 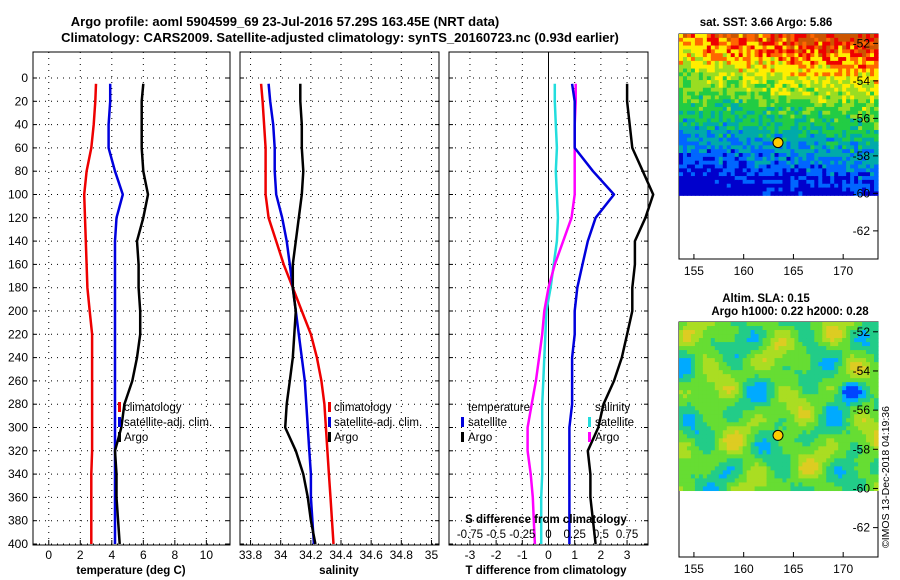 I want to click on map-y-tick-label: -62, so click(x=862, y=231).